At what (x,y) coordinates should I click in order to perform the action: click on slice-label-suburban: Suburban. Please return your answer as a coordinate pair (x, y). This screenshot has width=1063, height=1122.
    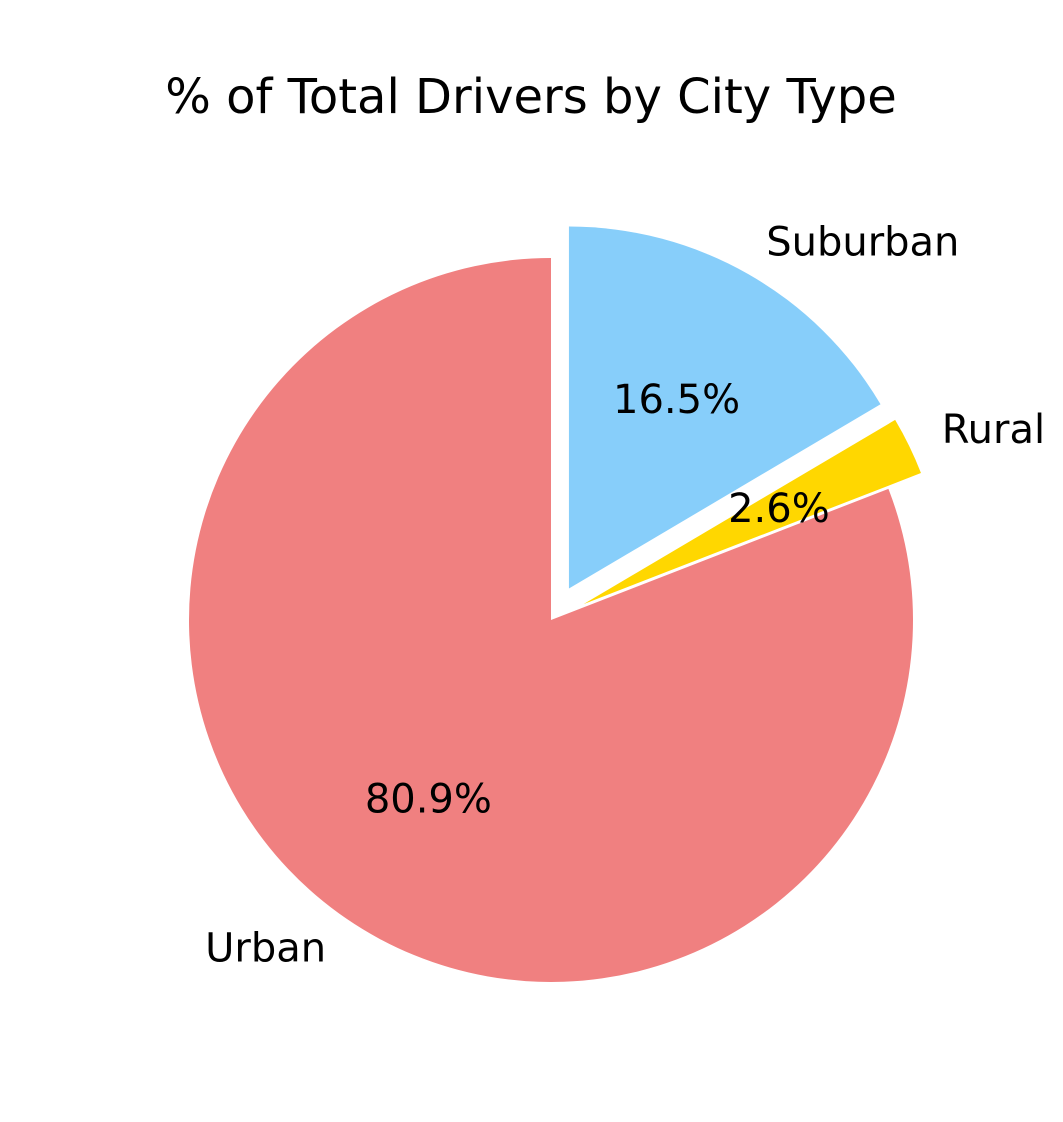
    Looking at the image, I should click on (862, 243).